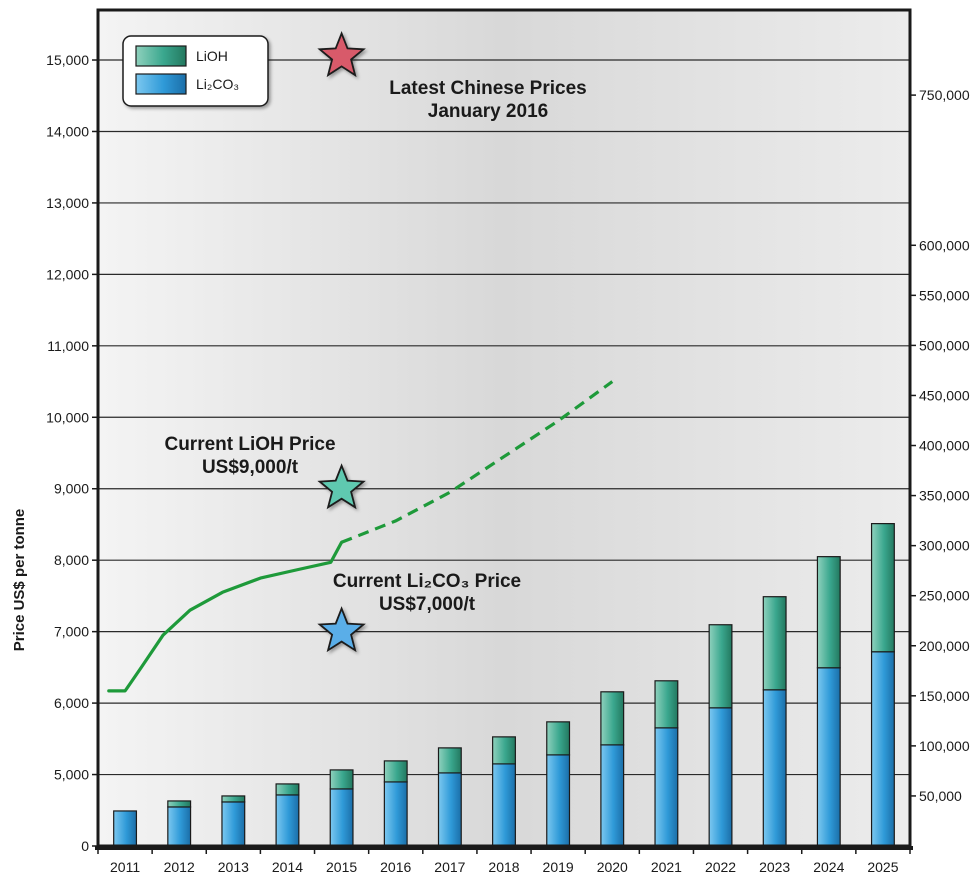  What do you see at coordinates (944, 395) in the screenshot?
I see `right-tick-label: 450,000` at bounding box center [944, 395].